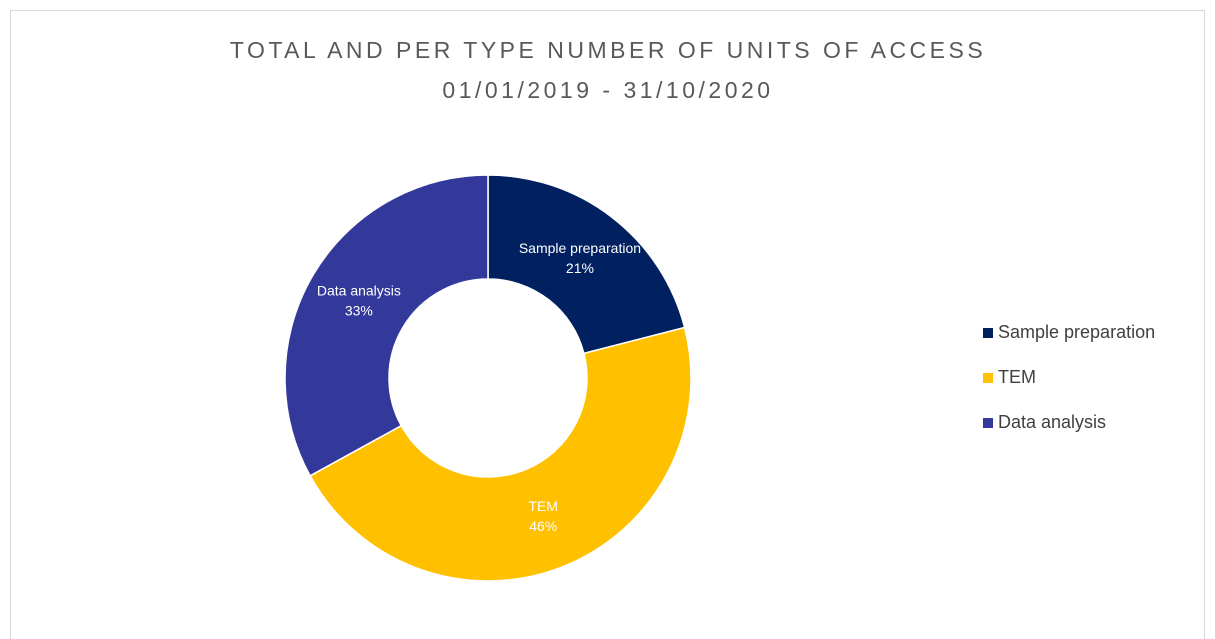 This screenshot has height=639, width=1215. What do you see at coordinates (543, 506) in the screenshot?
I see `data-label-category: TEM` at bounding box center [543, 506].